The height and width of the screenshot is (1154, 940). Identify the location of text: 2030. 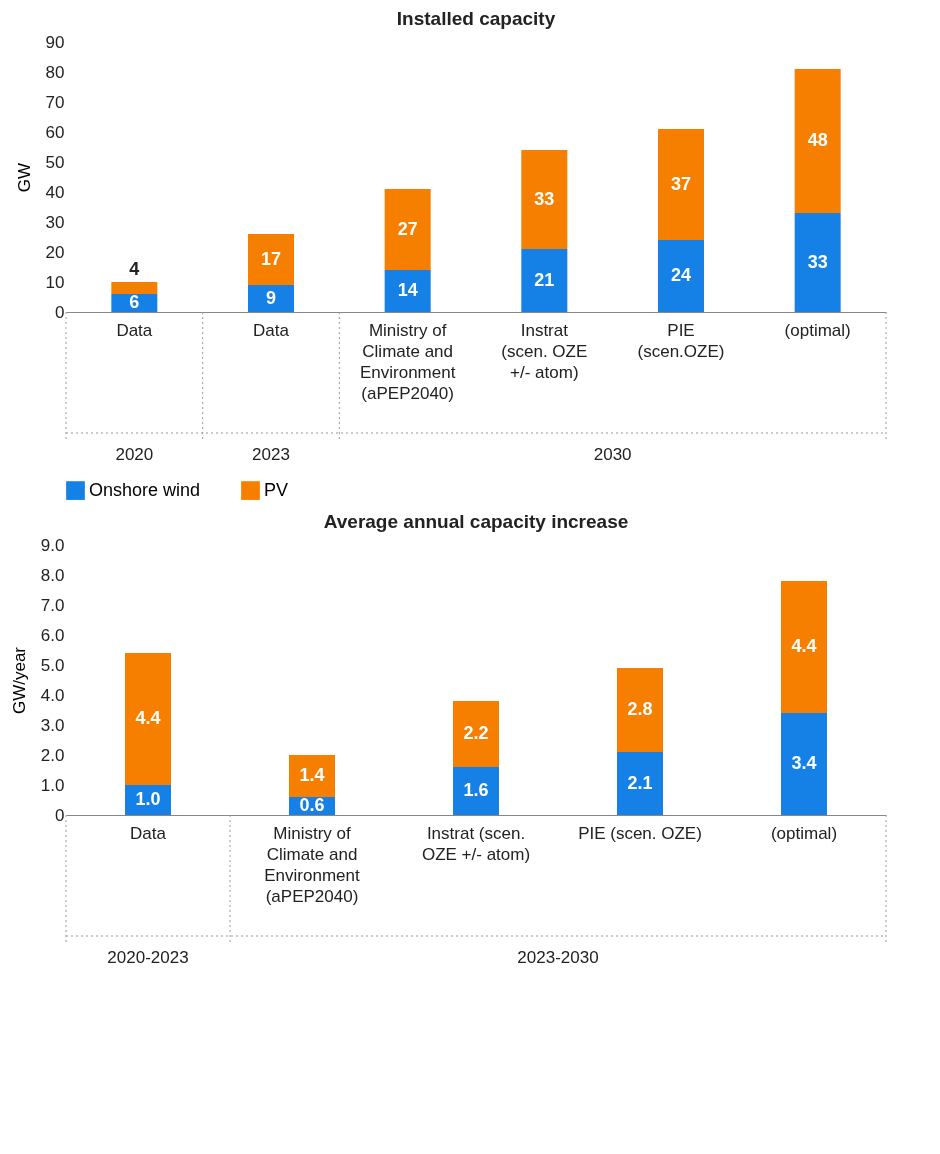
(612, 454).